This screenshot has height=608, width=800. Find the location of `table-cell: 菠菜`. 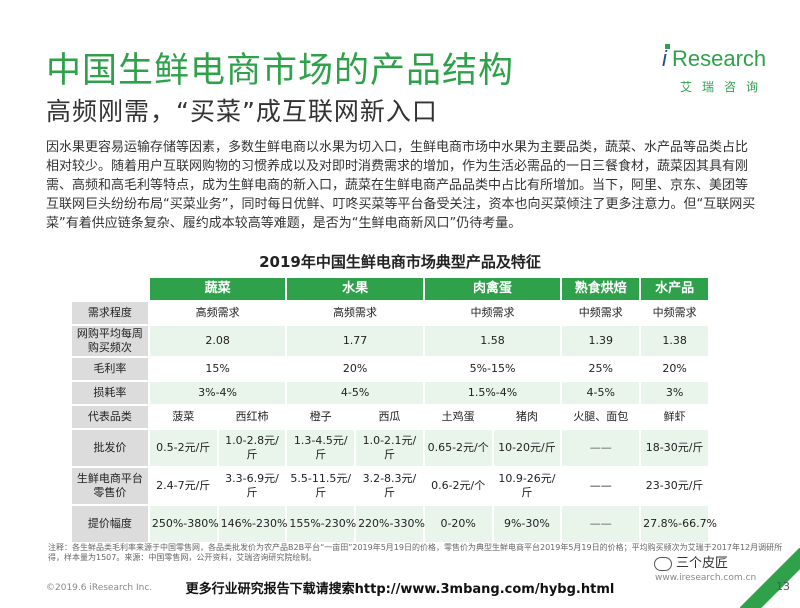

table-cell: 菠菜 is located at coordinates (183, 417).